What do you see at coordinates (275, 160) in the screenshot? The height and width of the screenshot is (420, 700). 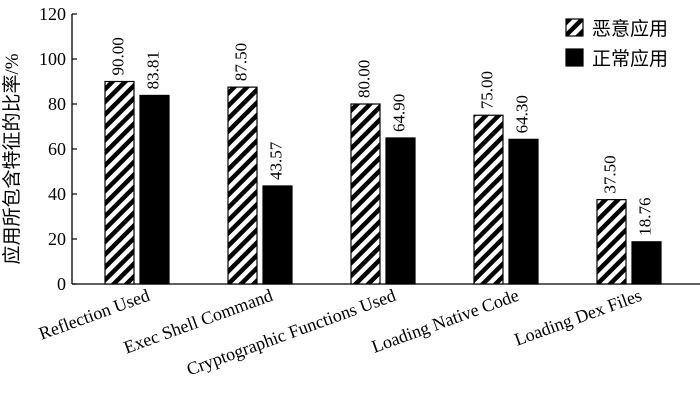 I see `data-label: 43.57` at bounding box center [275, 160].